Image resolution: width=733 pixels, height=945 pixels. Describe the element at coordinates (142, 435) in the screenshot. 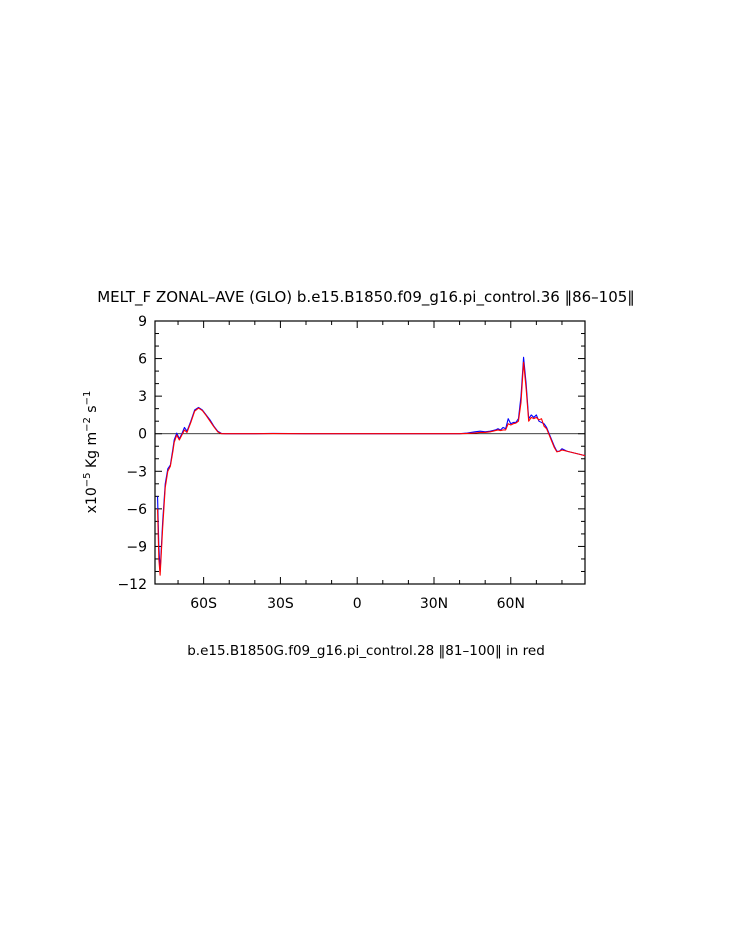

I see `y-tick-label: 0` at that location.